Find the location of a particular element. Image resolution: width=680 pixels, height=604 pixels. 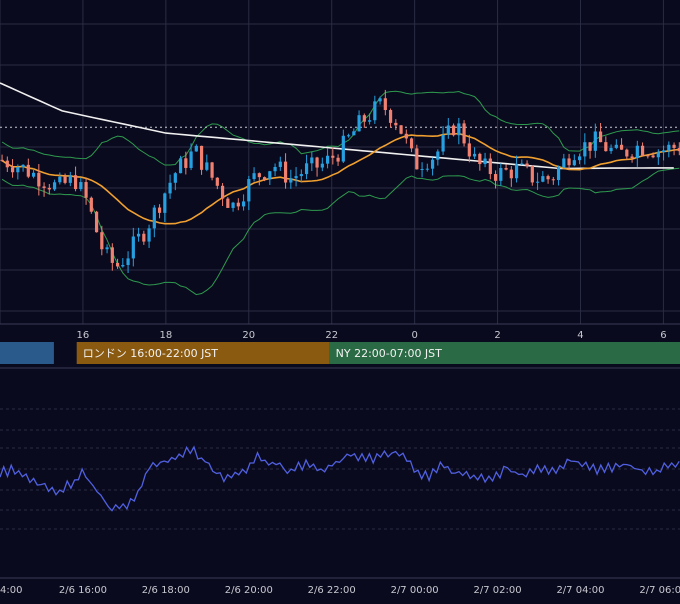

oscillator-axis-tick-label-7: 2/7 04:00 is located at coordinates (580, 590).